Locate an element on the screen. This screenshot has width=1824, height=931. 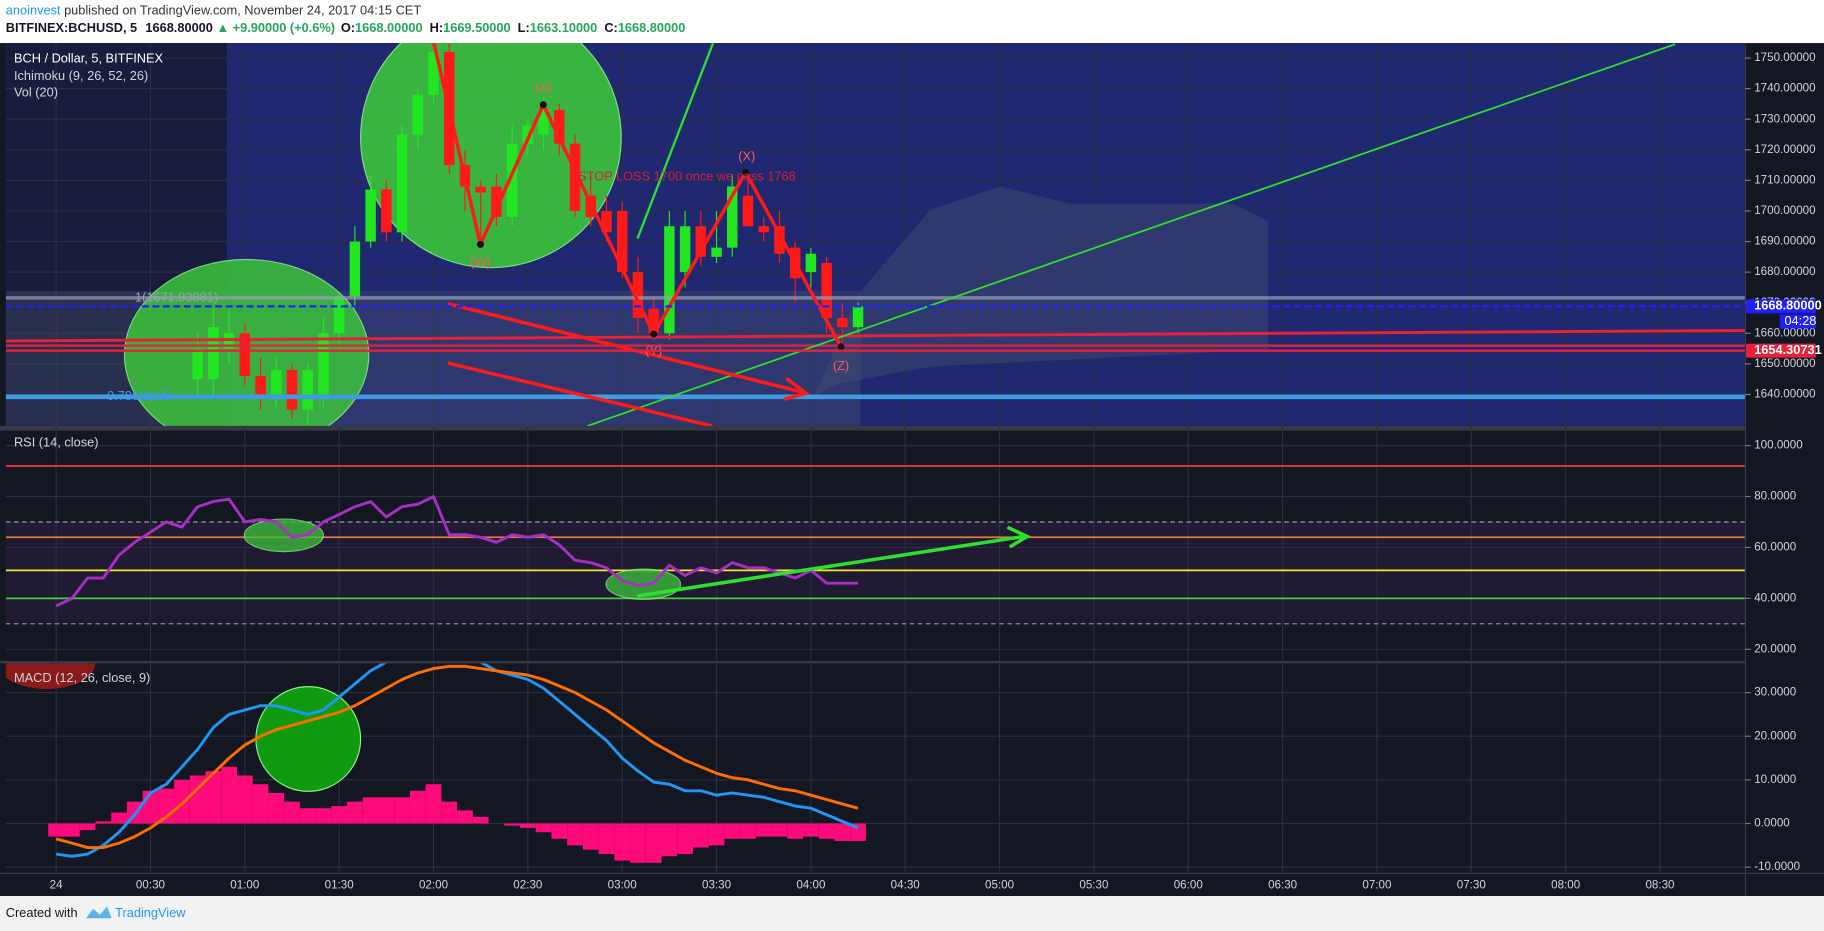
indicator-label: Vol (20) is located at coordinates (36, 91).